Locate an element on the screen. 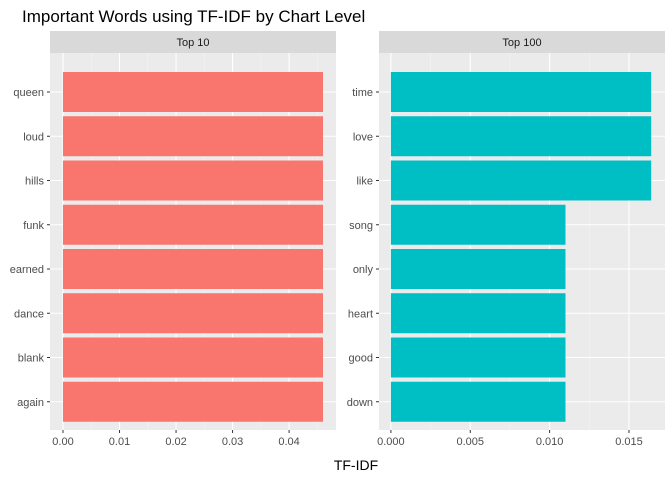  y-tick-label: time is located at coordinates (362, 93).